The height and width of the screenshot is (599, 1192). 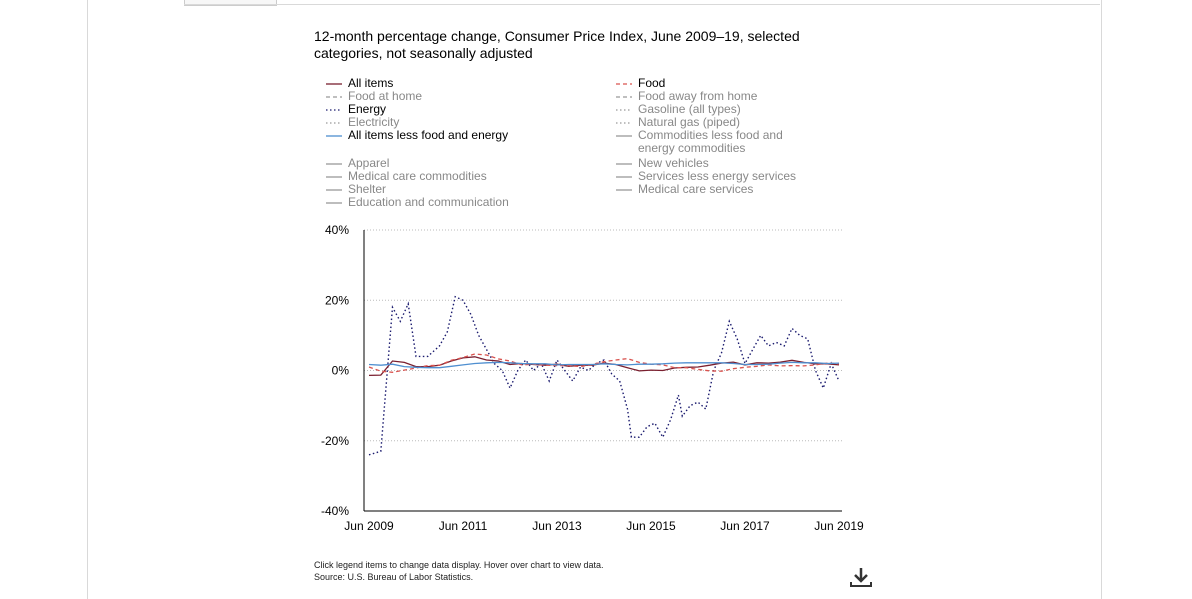 What do you see at coordinates (371, 83) in the screenshot?
I see `legend-label: All items` at bounding box center [371, 83].